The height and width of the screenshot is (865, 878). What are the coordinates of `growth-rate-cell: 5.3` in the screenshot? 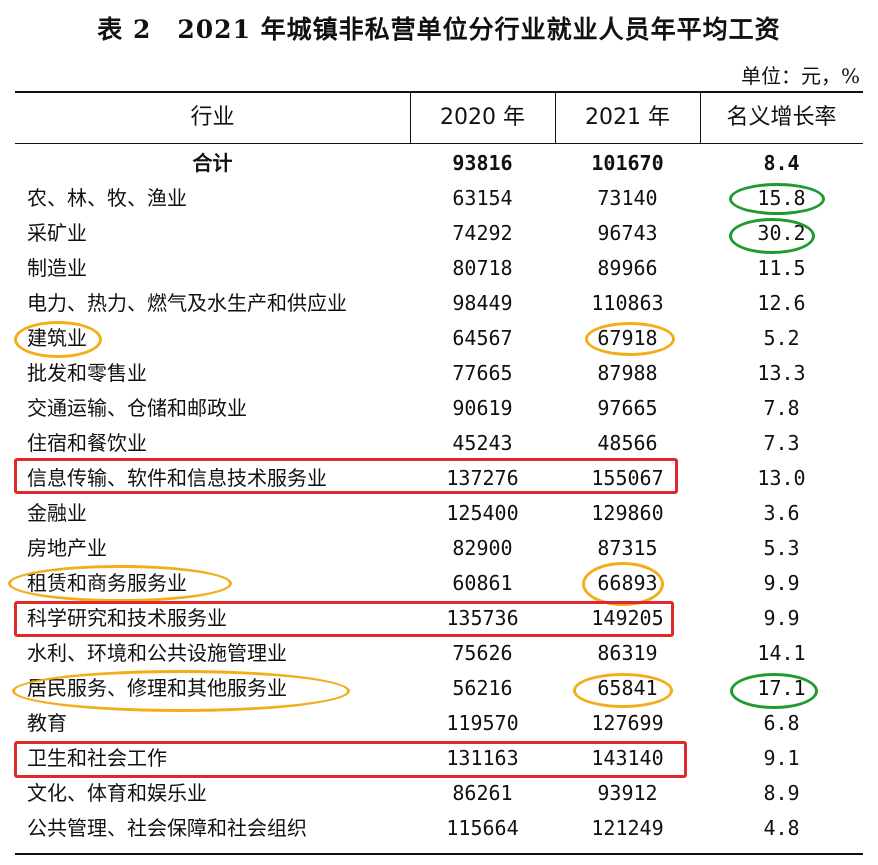 It's located at (781, 548).